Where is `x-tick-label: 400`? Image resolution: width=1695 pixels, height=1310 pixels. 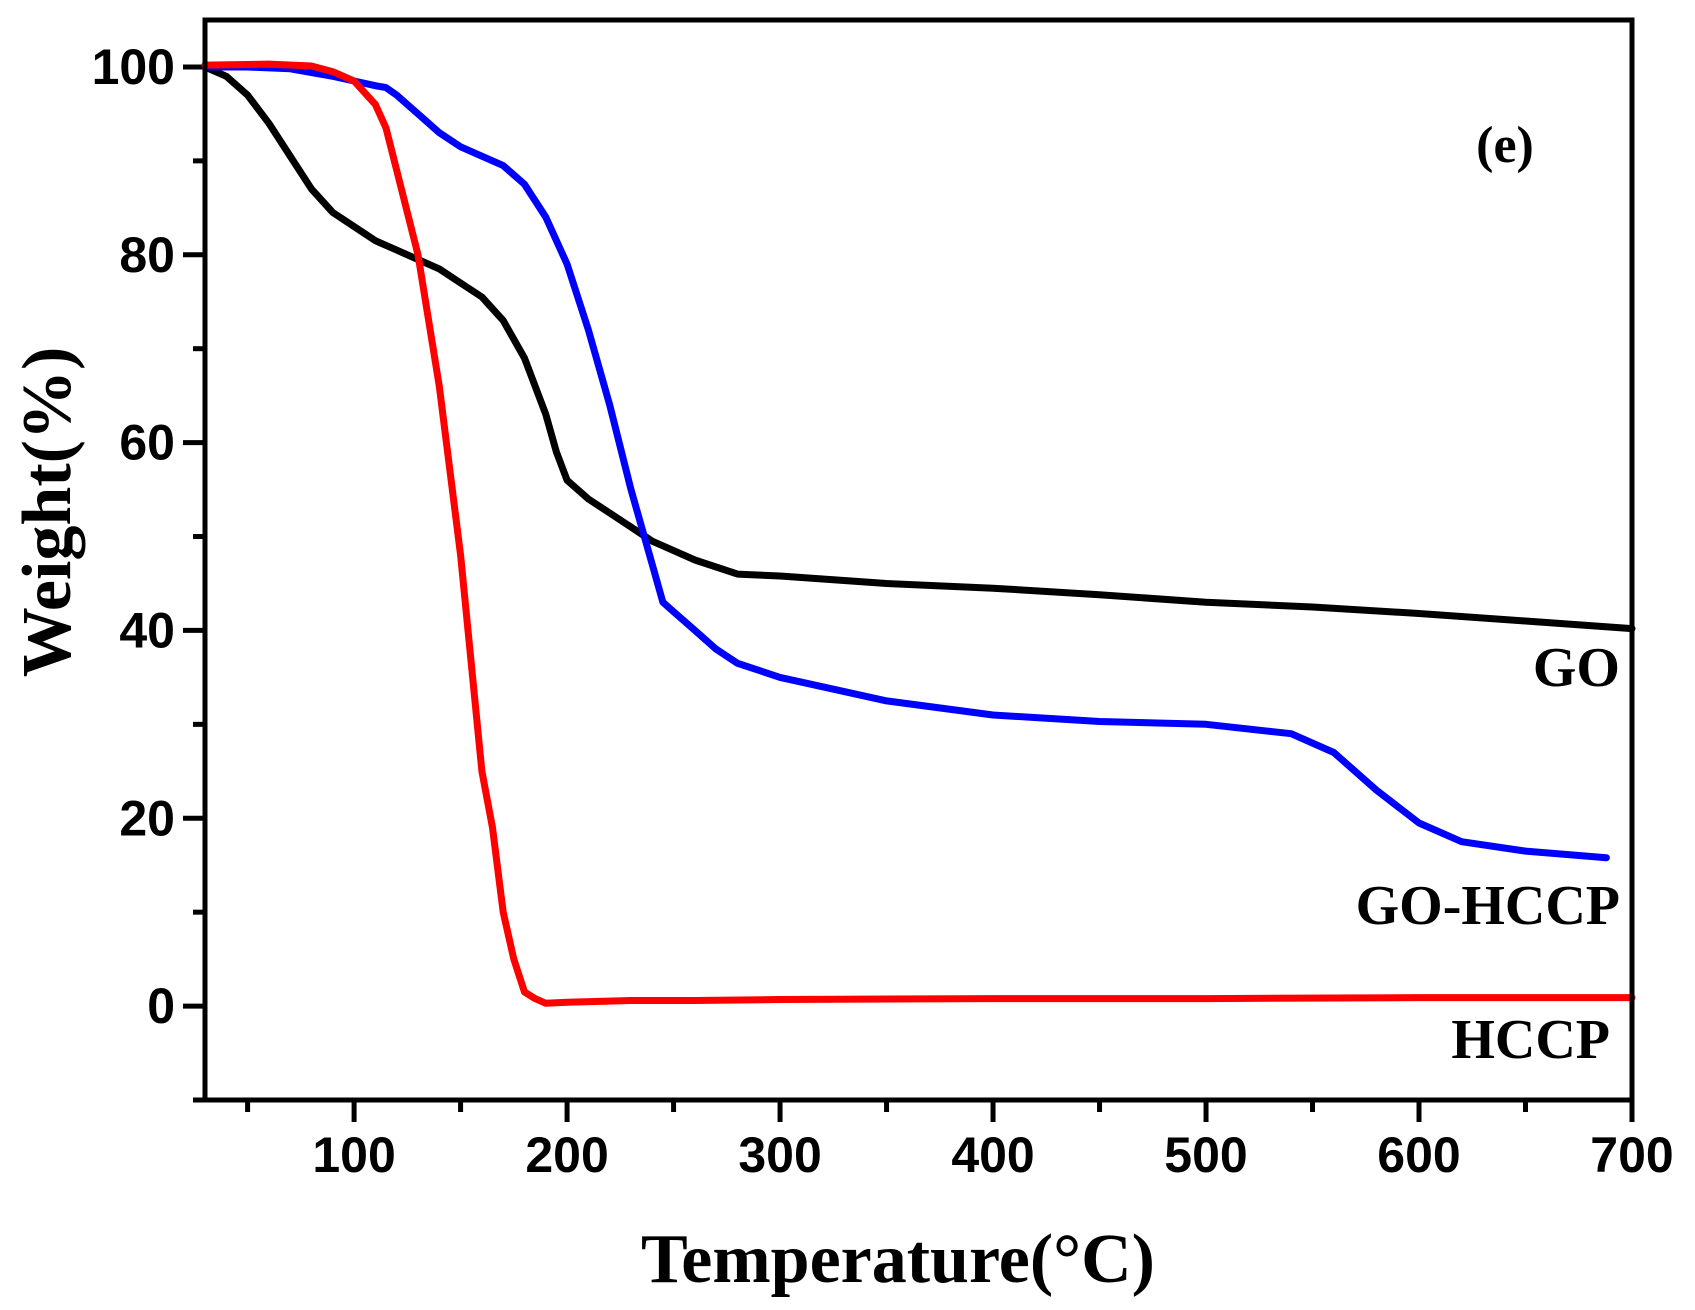 x-tick-label: 400 is located at coordinates (992, 1155).